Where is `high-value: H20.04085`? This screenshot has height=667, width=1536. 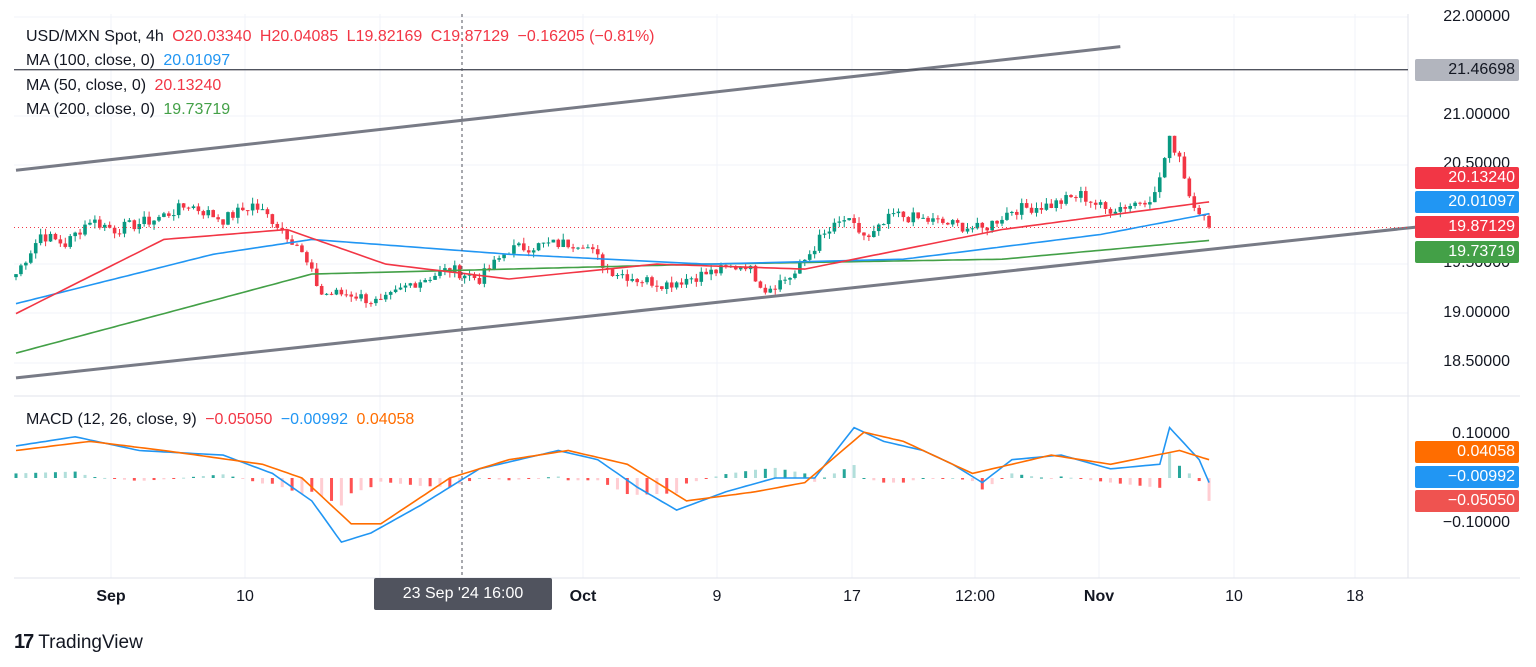 high-value: H20.04085 is located at coordinates (299, 36).